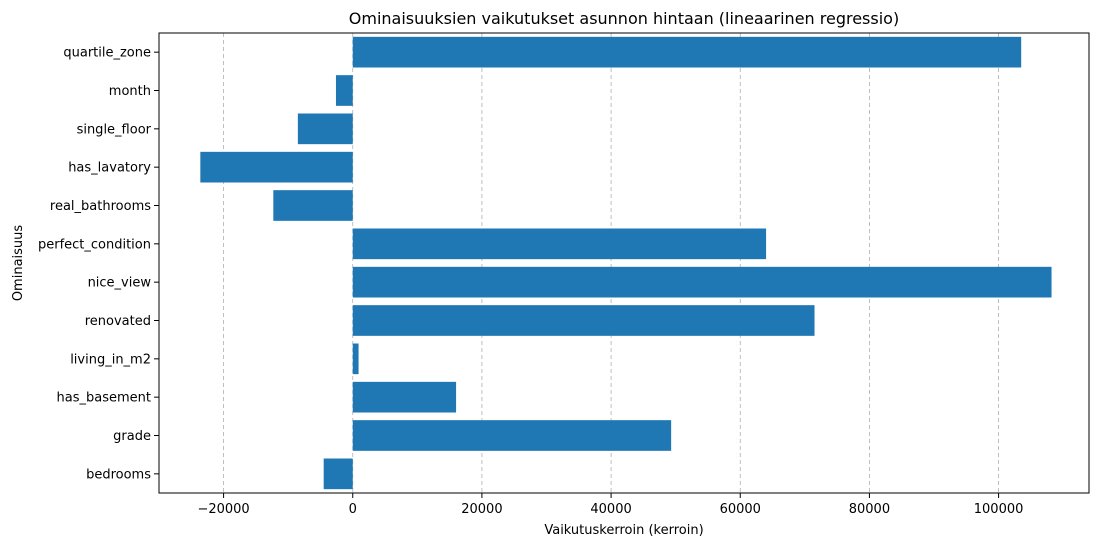 This screenshot has width=1100, height=547. Describe the element at coordinates (512, 435) in the screenshot. I see `bar-grade` at that location.